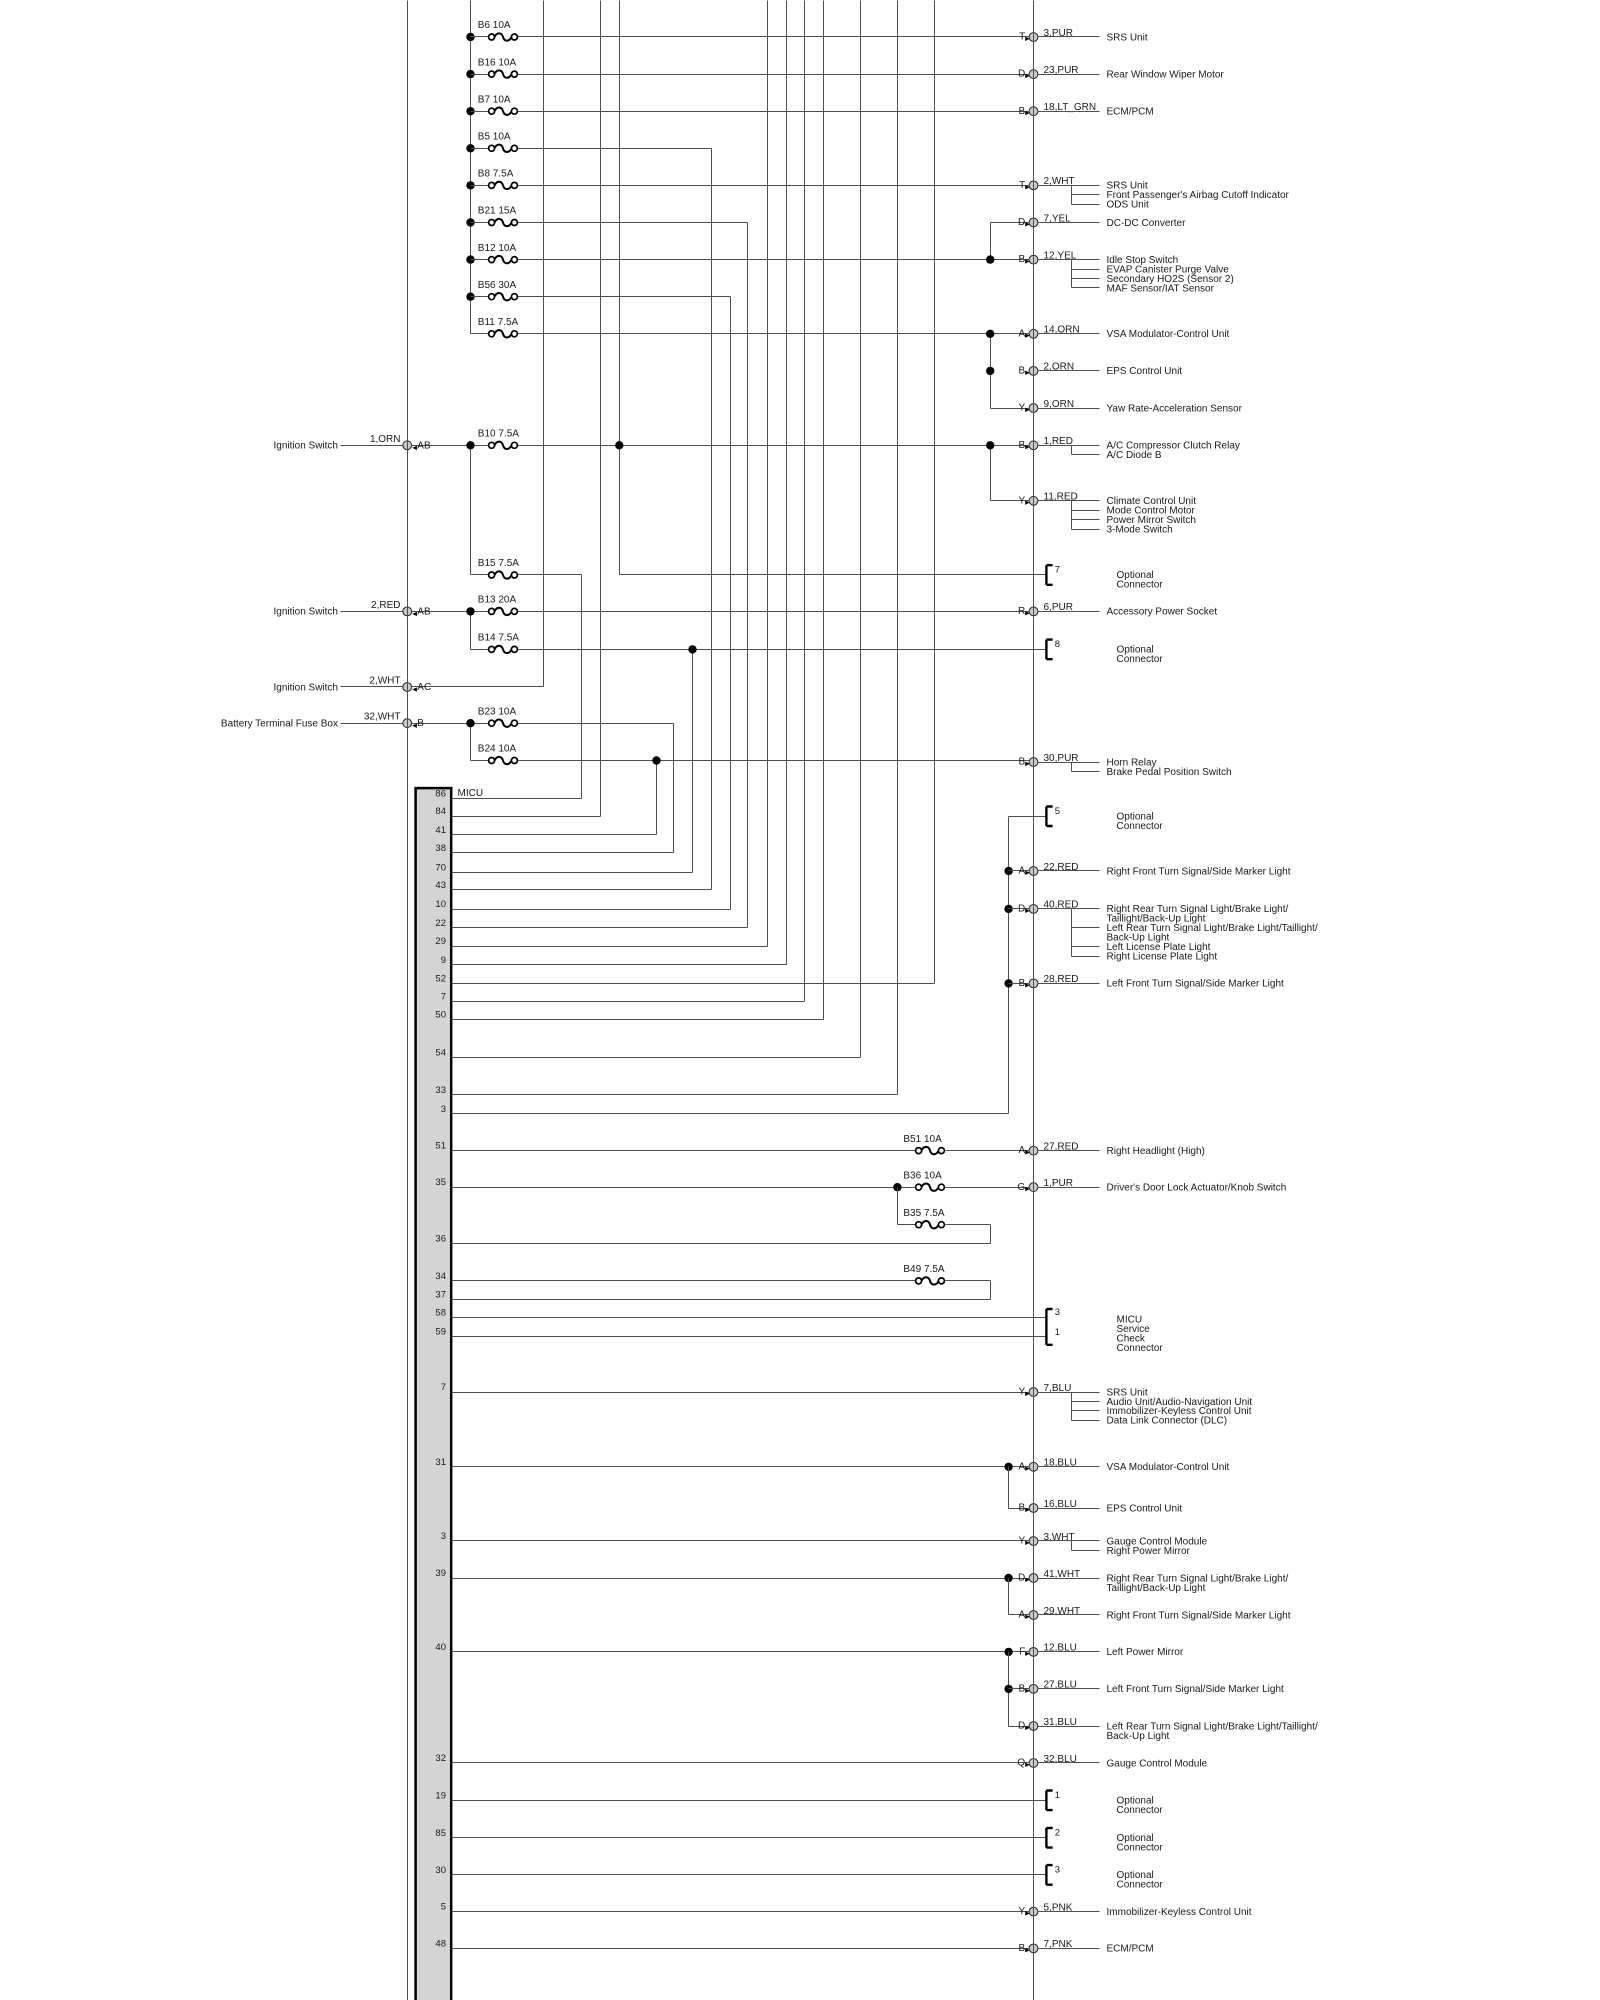 The width and height of the screenshot is (1600, 2000). Describe the element at coordinates (1180, 1402) in the screenshot. I see `svg-text:Audio Unit/Audio-Navigation Un: Audio Unit/Audio-Navigation Unit` at that location.